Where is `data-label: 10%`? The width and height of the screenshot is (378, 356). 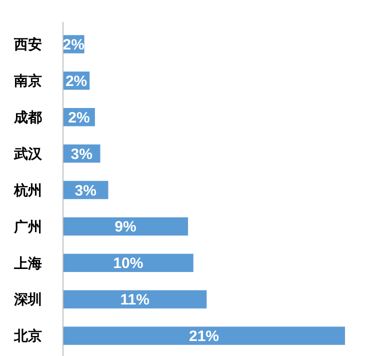
data-label: 10% is located at coordinates (128, 263).